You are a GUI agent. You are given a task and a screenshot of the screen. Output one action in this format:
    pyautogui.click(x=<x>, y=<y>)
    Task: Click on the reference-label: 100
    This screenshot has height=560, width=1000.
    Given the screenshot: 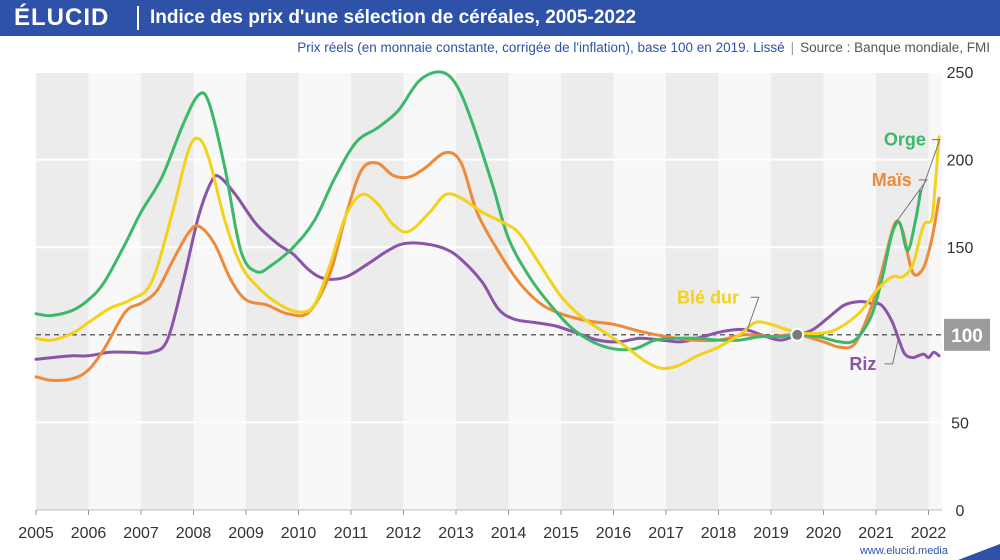 What is the action you would take?
    pyautogui.click(x=967, y=336)
    